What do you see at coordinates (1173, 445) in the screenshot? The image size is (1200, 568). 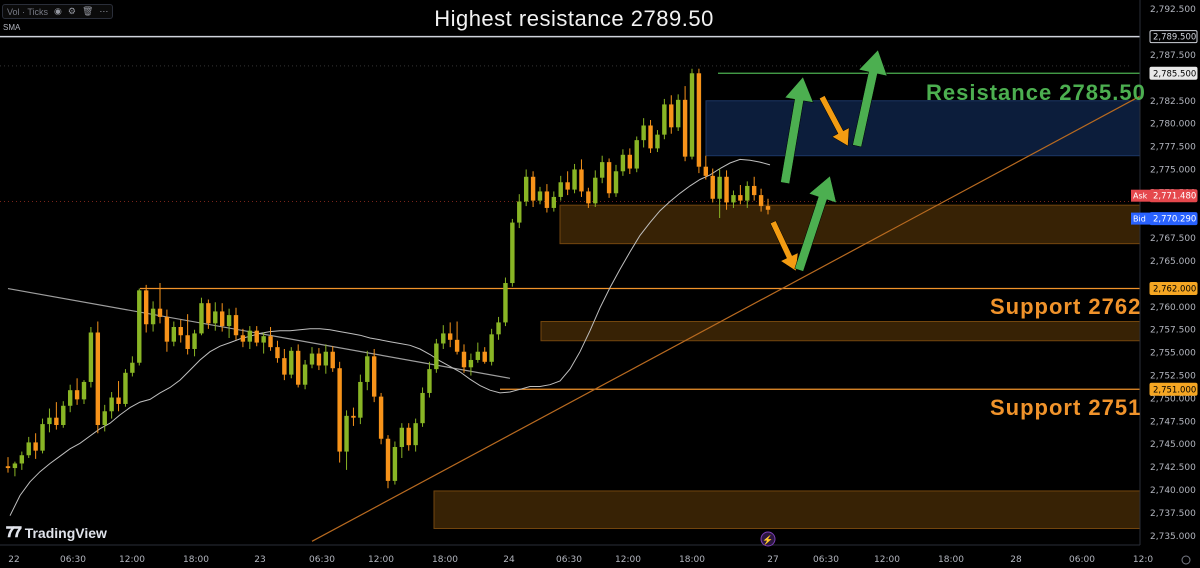 I see `y-tick-label: 2,745.000` at bounding box center [1173, 445].